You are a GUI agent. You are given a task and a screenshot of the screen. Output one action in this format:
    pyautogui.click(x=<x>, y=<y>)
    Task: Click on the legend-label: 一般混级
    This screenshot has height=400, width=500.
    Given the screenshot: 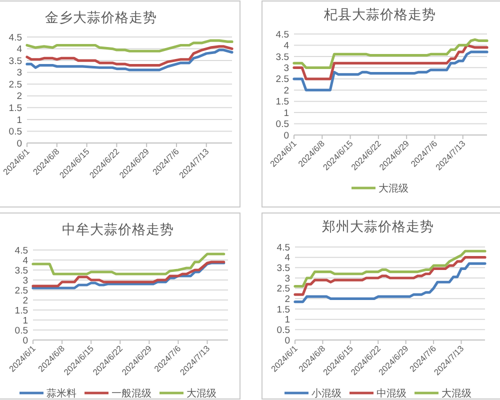 What is the action you would take?
    pyautogui.click(x=132, y=394)
    